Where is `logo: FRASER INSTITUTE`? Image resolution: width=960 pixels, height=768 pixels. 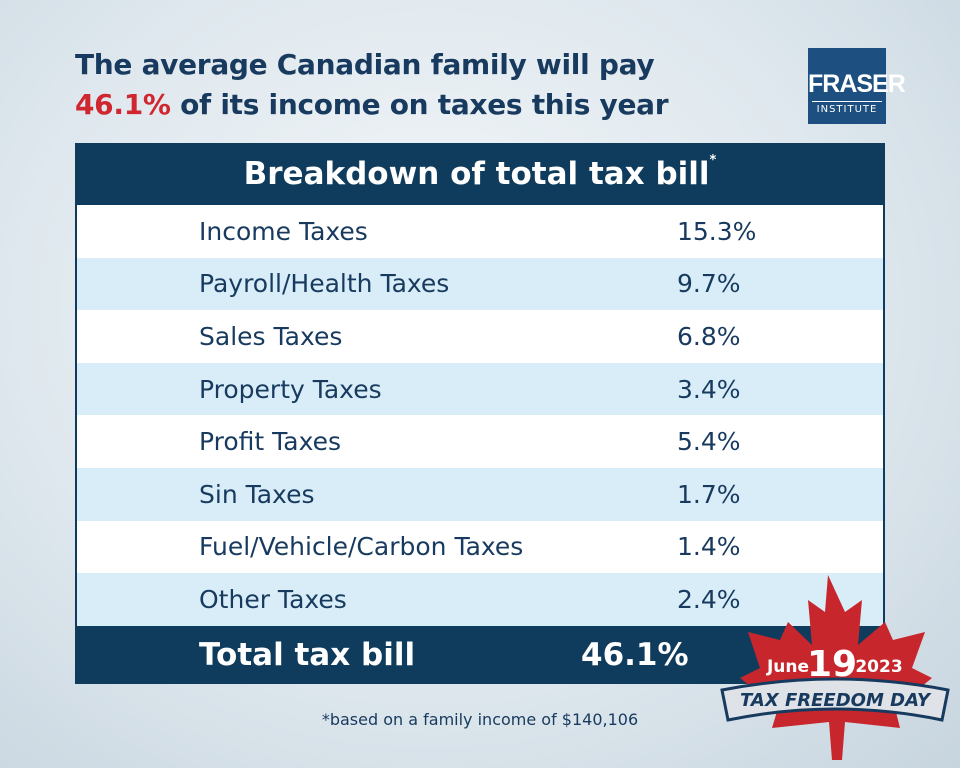
logo: FRASER INSTITUTE is located at coordinates (857, 86).